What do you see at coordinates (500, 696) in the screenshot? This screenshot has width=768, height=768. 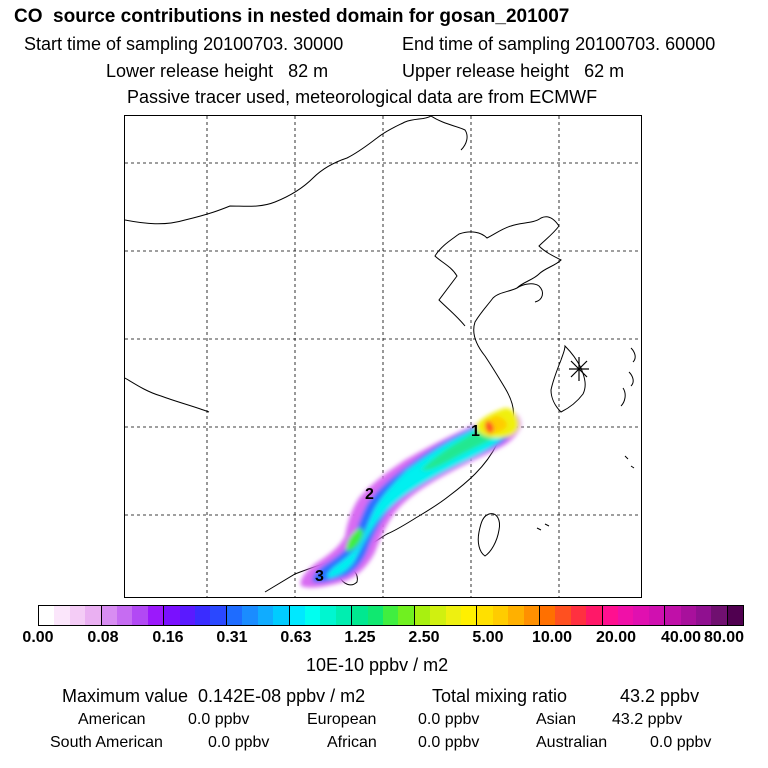 I see `total-mixing-label: Total mixing ratio` at bounding box center [500, 696].